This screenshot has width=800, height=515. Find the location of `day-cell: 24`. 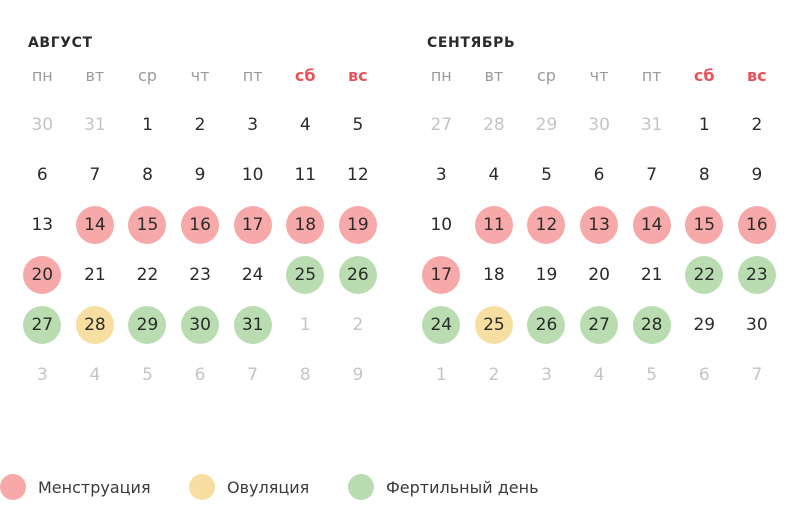

day-cell: 24 is located at coordinates (252, 275).